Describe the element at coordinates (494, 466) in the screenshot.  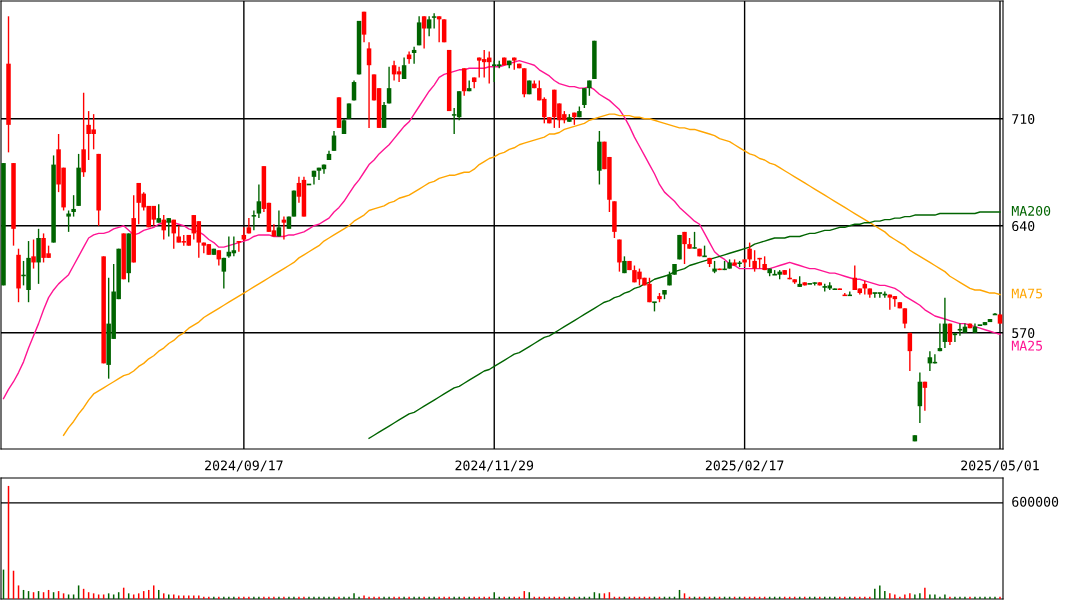
I see `x-tick-label: 2024/11/29` at that location.